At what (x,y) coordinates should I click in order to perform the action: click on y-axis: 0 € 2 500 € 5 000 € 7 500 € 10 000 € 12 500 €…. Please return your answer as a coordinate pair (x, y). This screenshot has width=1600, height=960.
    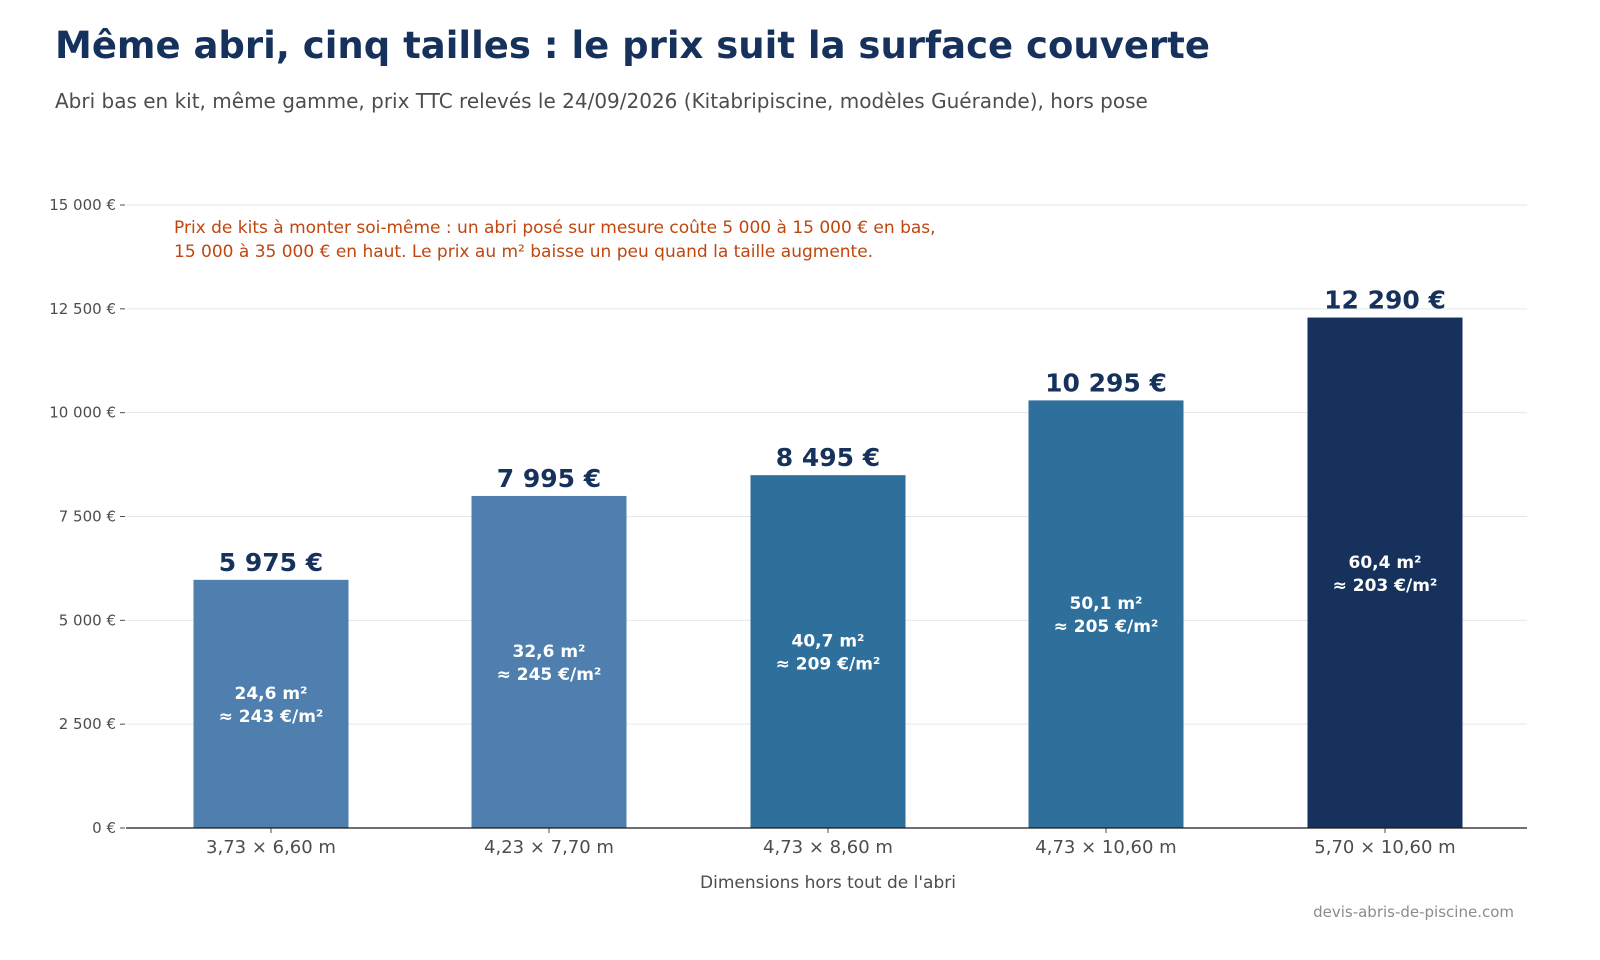
    Looking at the image, I should click on (87, 516).